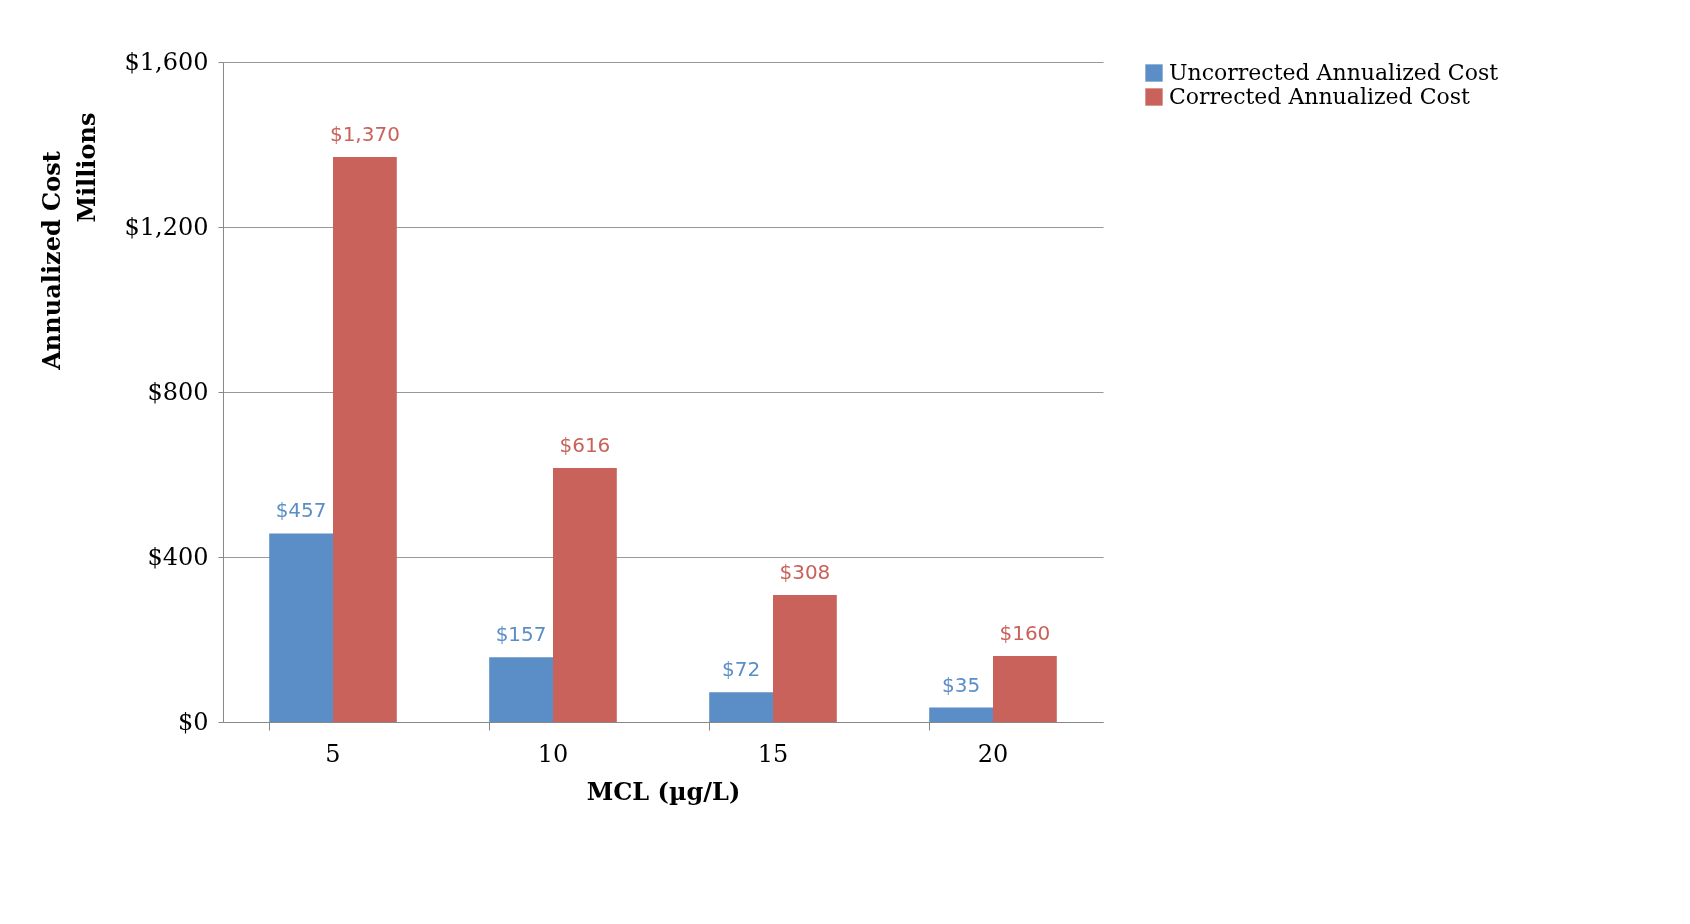  Describe the element at coordinates (805, 571) in the screenshot. I see `data-label: $308` at that location.